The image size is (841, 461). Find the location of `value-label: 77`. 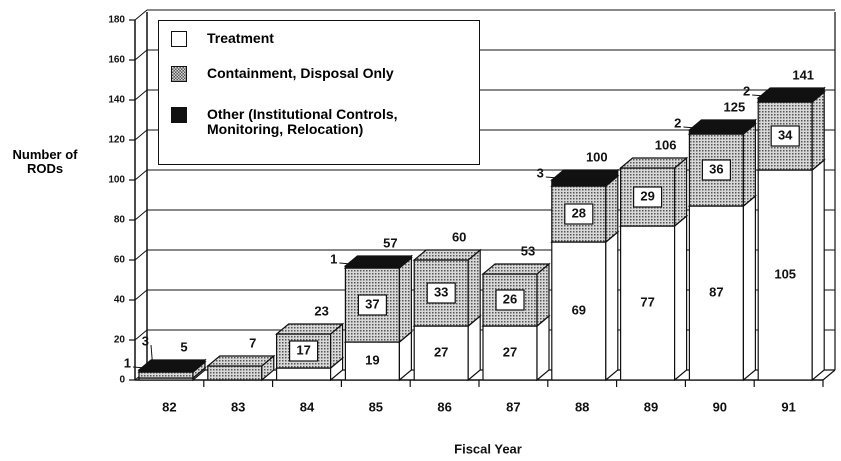

value-label: 77 is located at coordinates (647, 301).